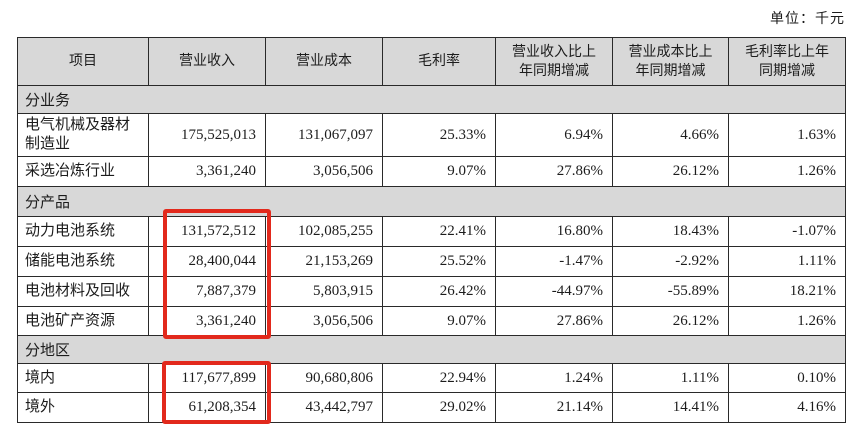  I want to click on cell-revenue-yoy: 6.94%, so click(554, 135).